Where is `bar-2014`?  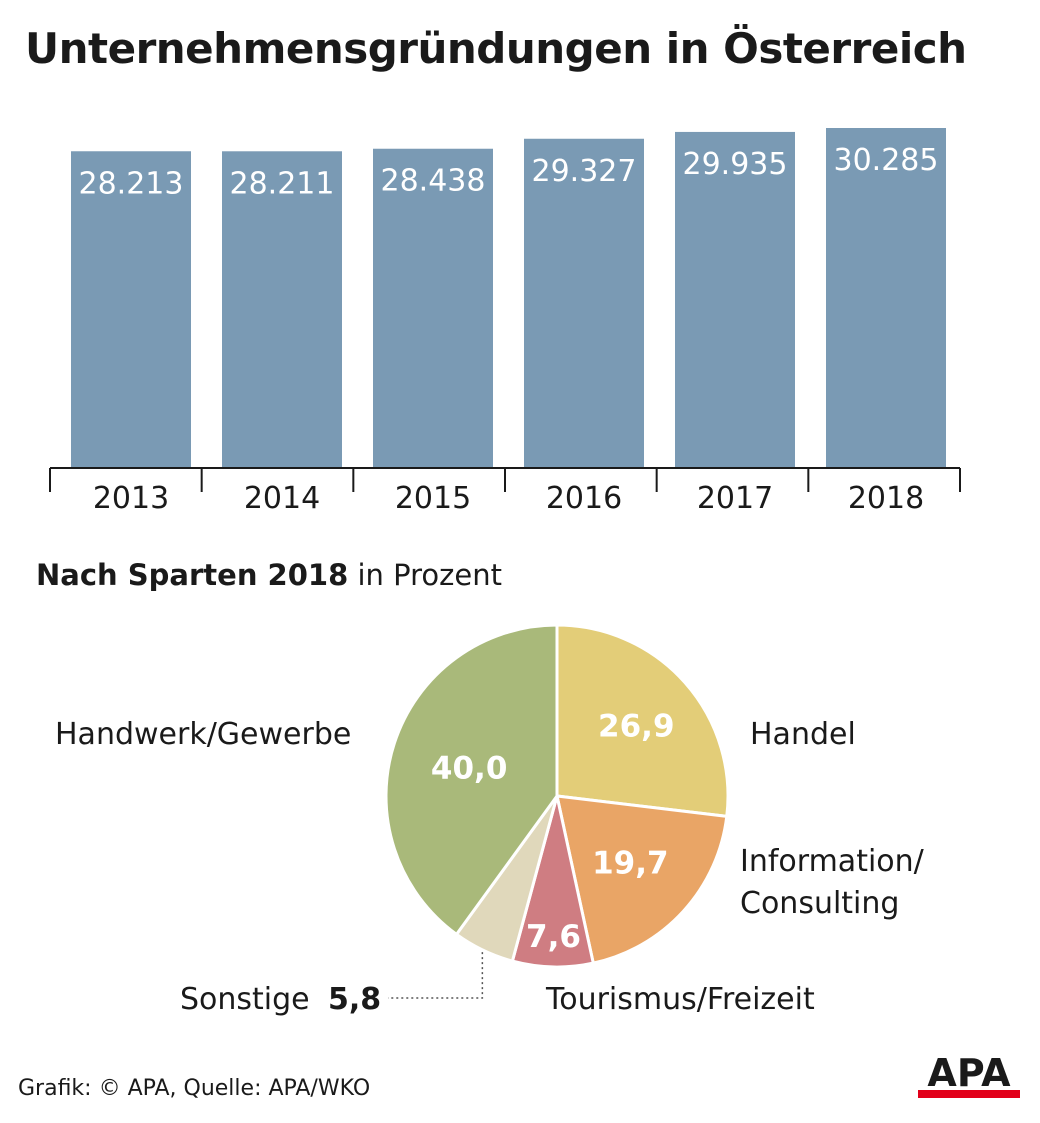
bar-2014 is located at coordinates (282, 310).